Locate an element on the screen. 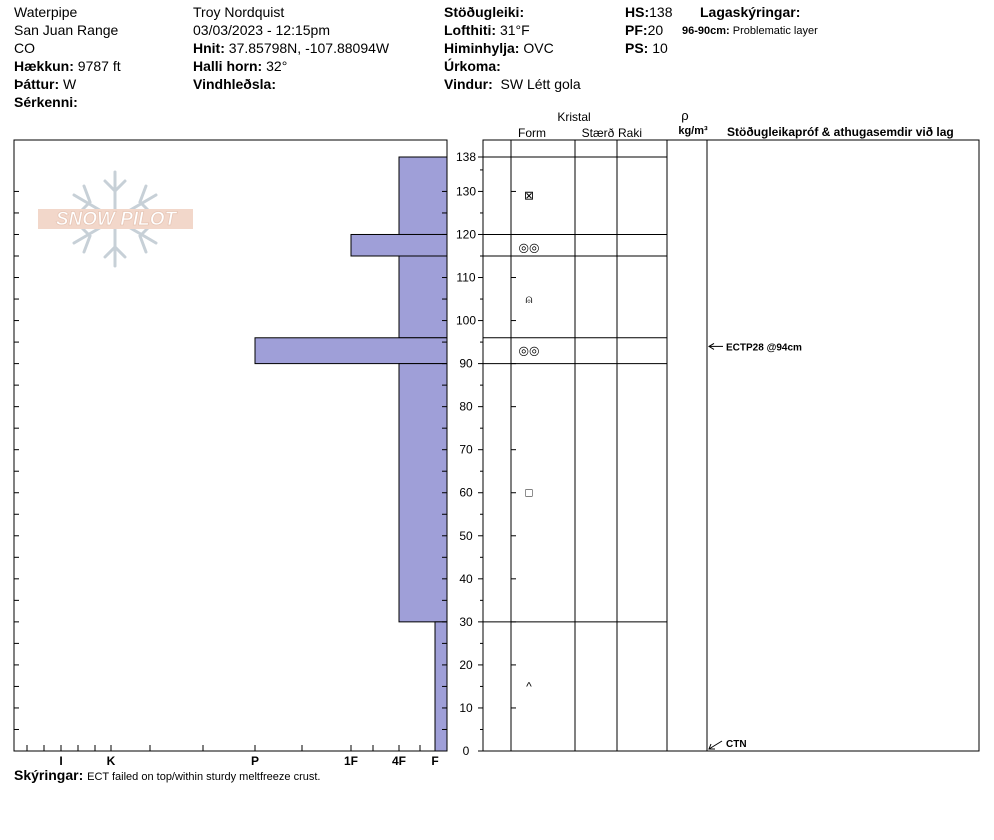 This screenshot has height=840, width=994. observation-datetime: 03/03/2023 - 12:15pm is located at coordinates (261, 30).